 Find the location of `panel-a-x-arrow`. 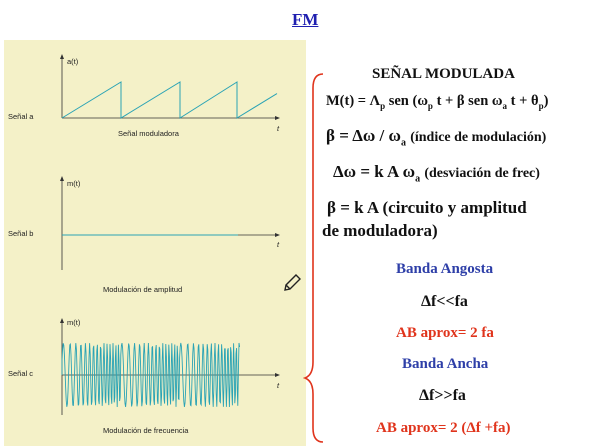

panel-a-x-arrow is located at coordinates (277, 118).